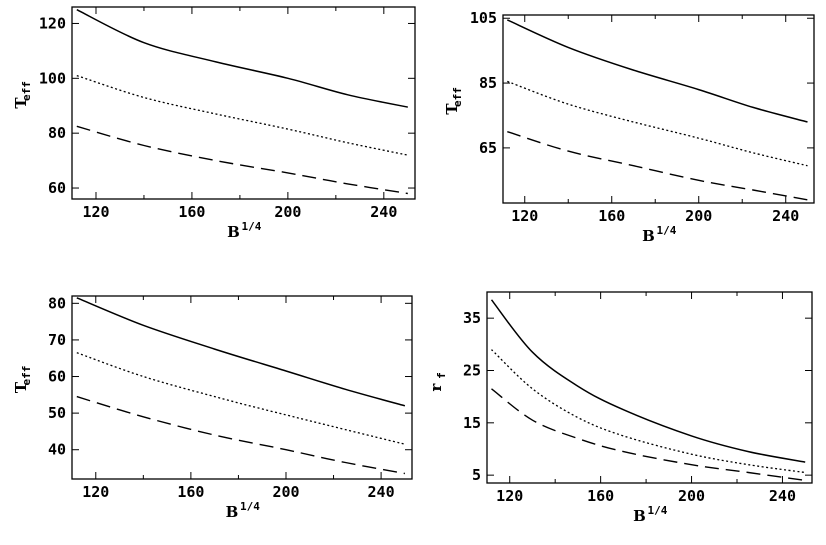 This screenshot has width=826, height=545. Describe the element at coordinates (57, 340) in the screenshot. I see `y-tick-label: 70` at that location.